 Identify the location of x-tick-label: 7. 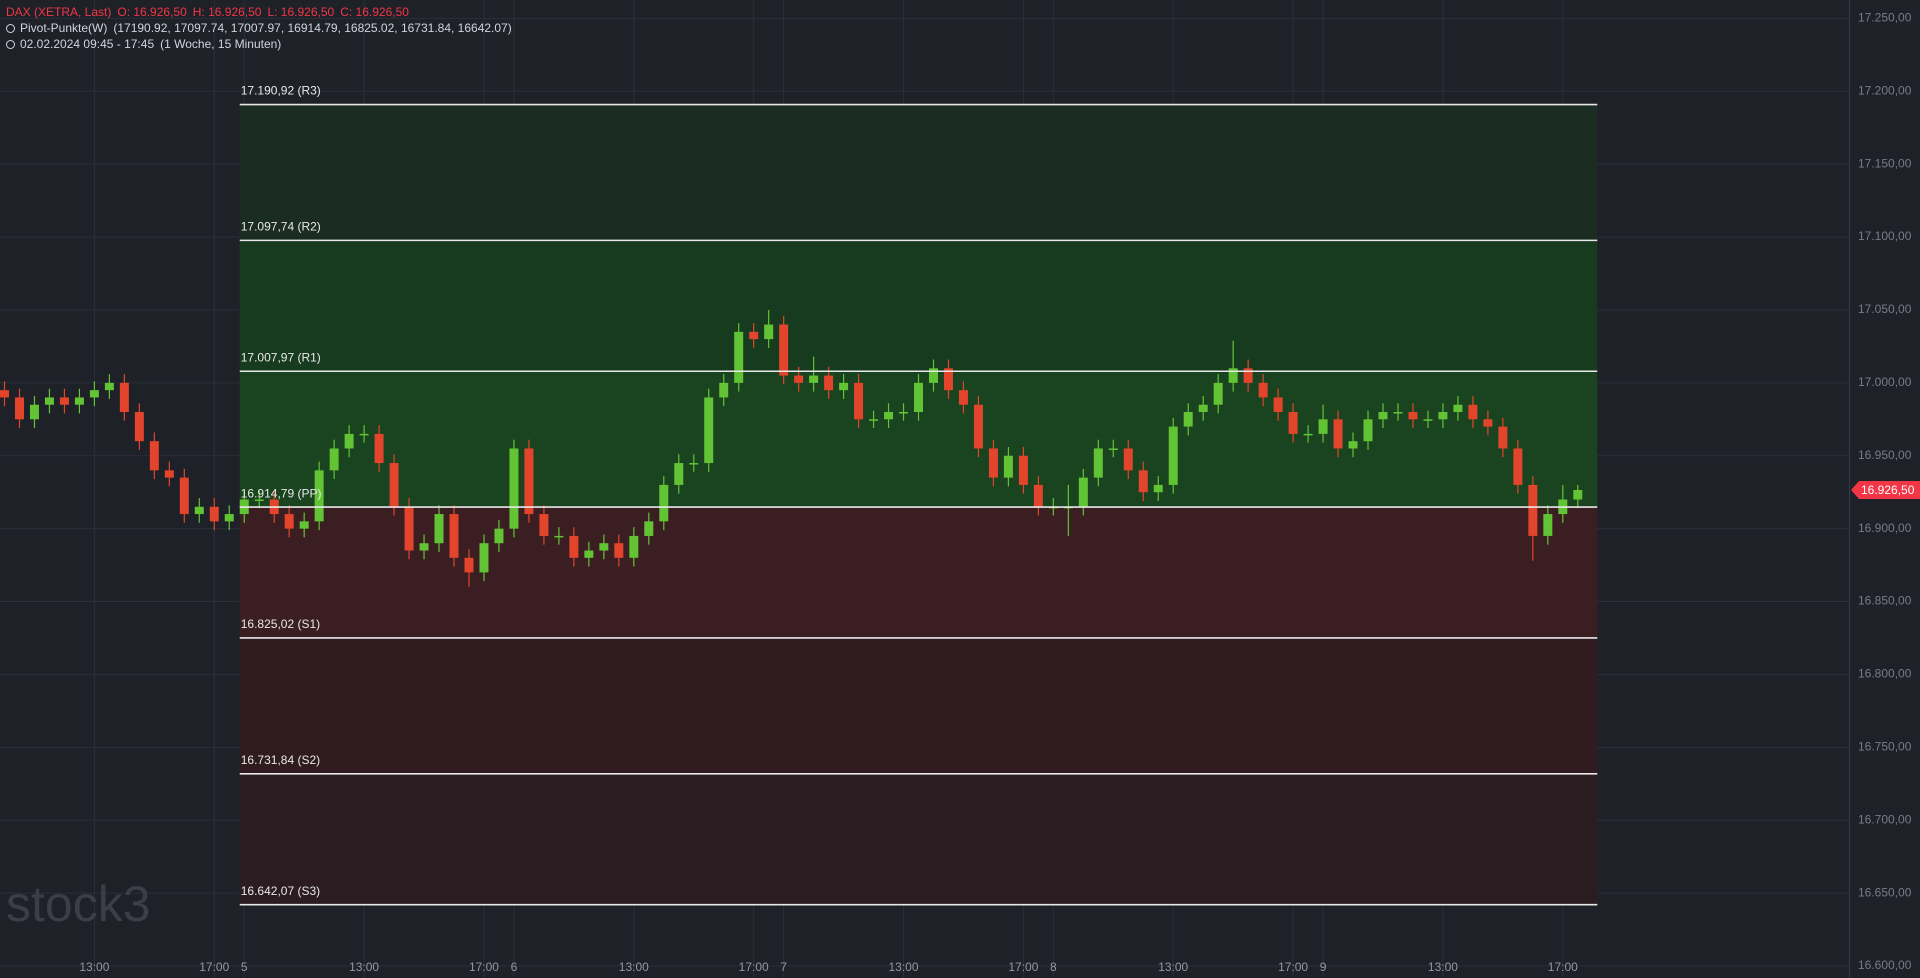
(783, 967).